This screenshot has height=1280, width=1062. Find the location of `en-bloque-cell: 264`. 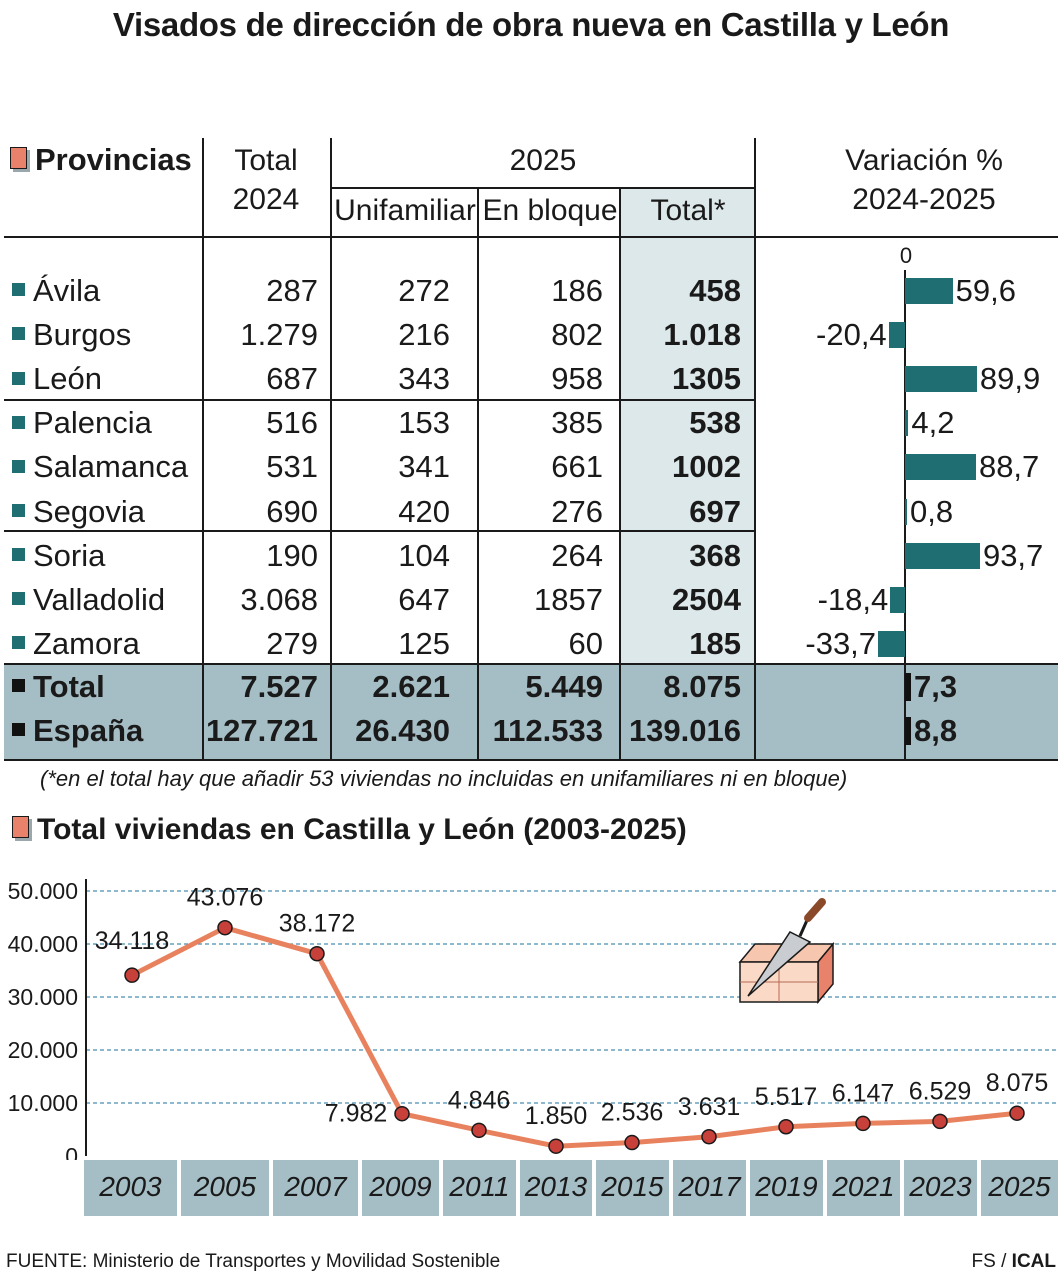

en-bloque-cell: 264 is located at coordinates (577, 555).